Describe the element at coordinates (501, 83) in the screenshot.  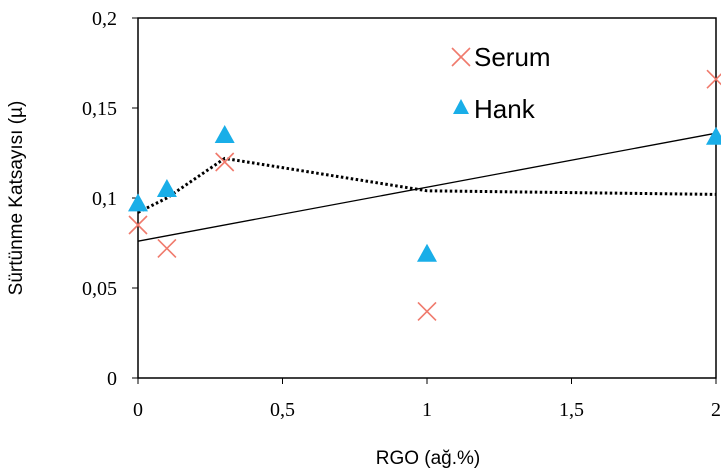
I see `legend: Serum Hank` at that location.